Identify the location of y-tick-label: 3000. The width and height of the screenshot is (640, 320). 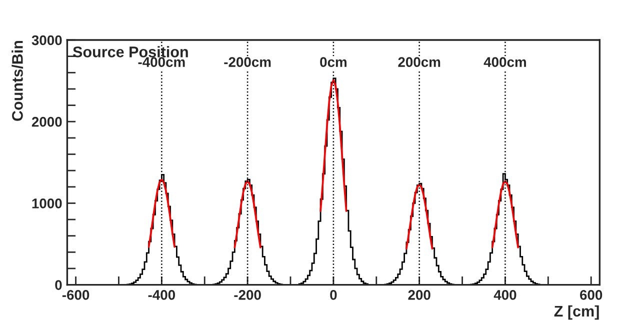
(47, 40).